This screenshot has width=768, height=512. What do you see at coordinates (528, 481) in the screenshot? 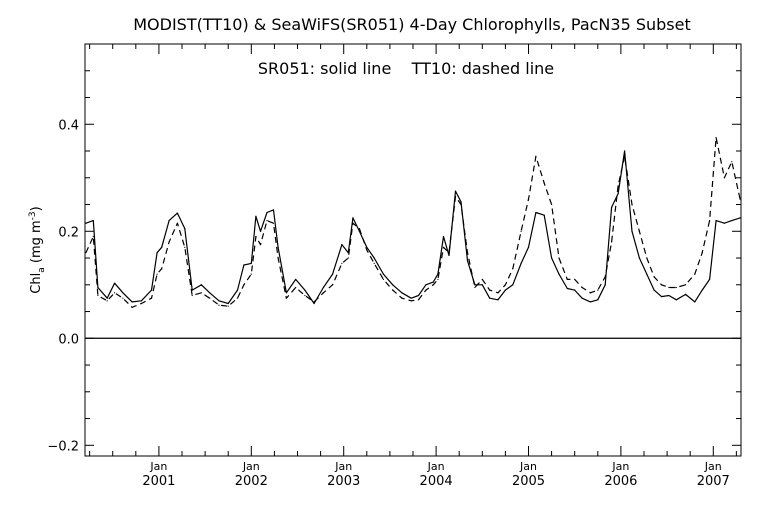
I see `x-tick-year: 2005` at bounding box center [528, 481].